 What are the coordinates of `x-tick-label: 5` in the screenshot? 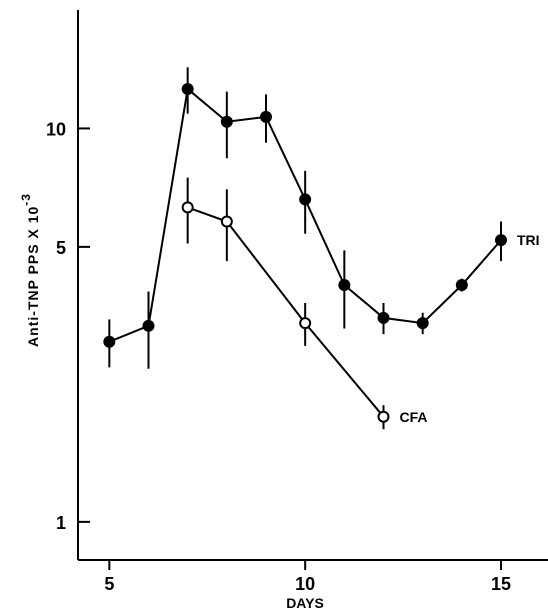 It's located at (109, 584).